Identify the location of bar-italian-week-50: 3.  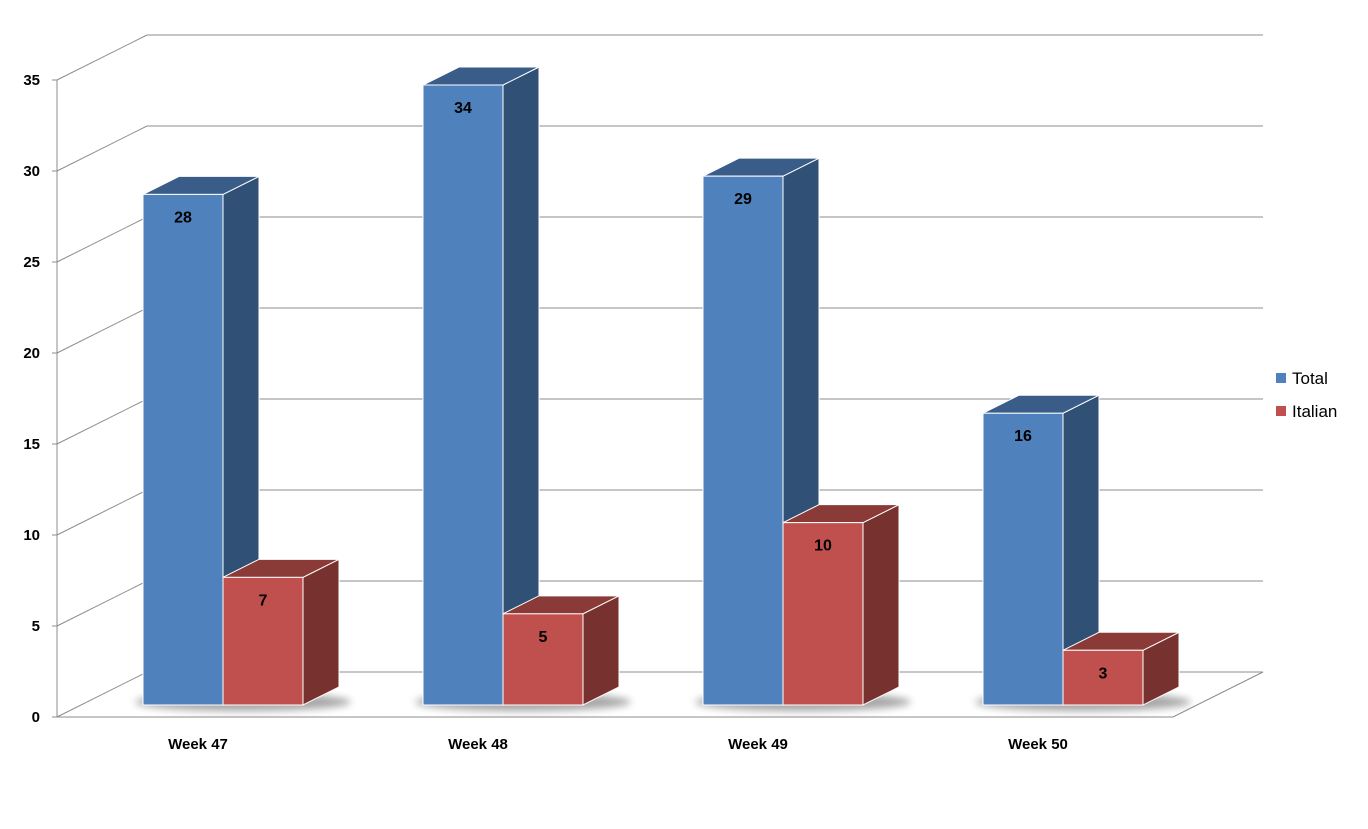
(1121, 668).